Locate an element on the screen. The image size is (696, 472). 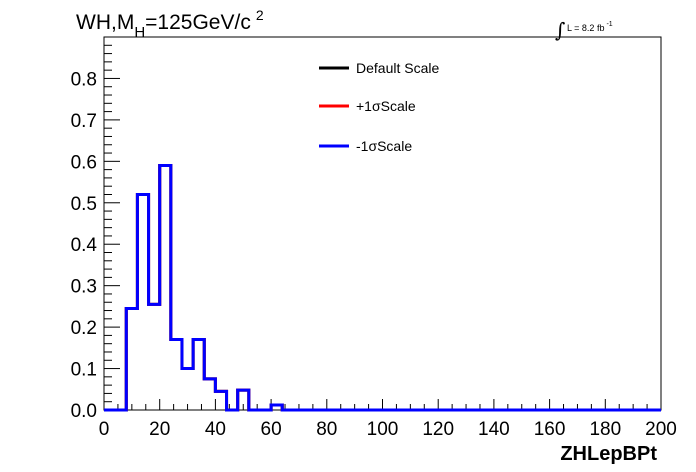
x-tick-label: 40 is located at coordinates (215, 429).